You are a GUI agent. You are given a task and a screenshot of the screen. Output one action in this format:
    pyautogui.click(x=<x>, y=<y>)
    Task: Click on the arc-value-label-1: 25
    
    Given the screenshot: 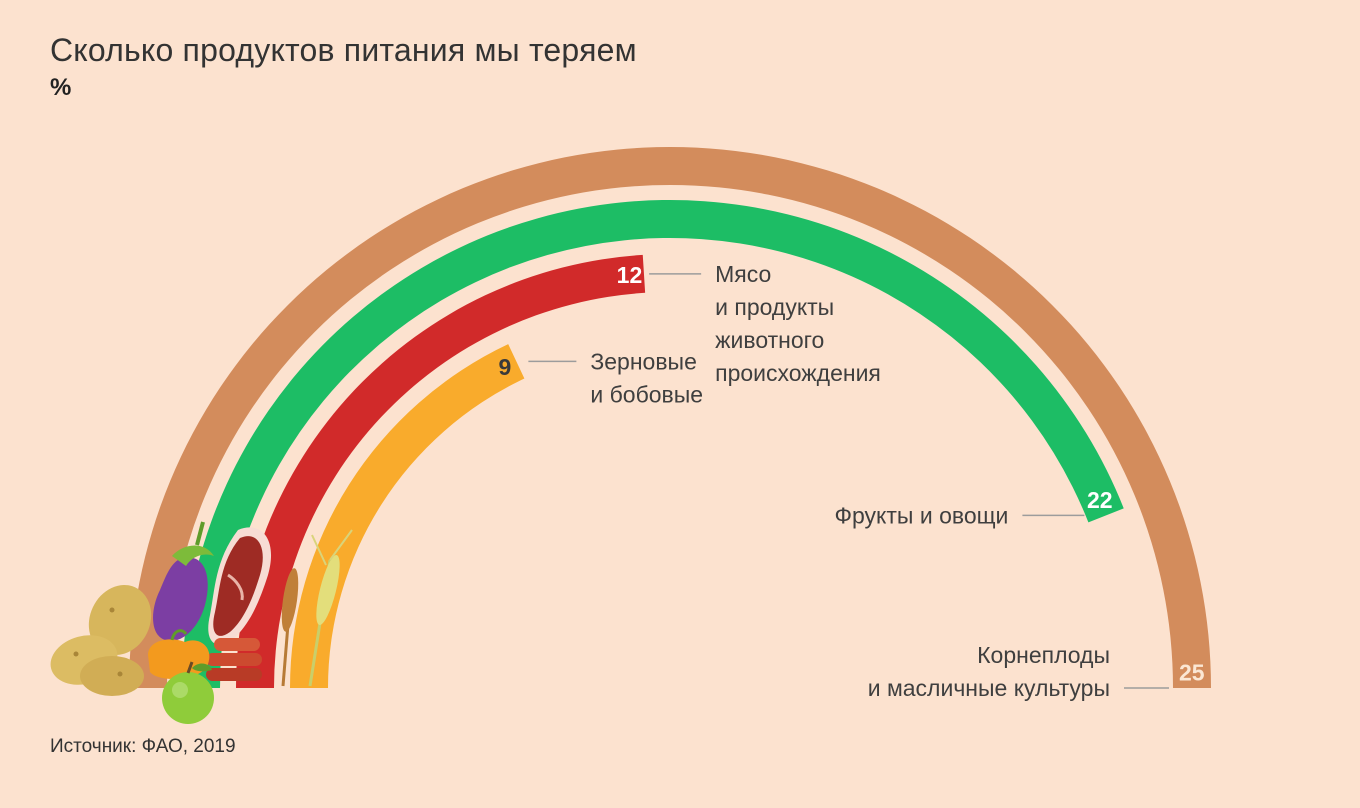 What is the action you would take?
    pyautogui.click(x=1192, y=672)
    